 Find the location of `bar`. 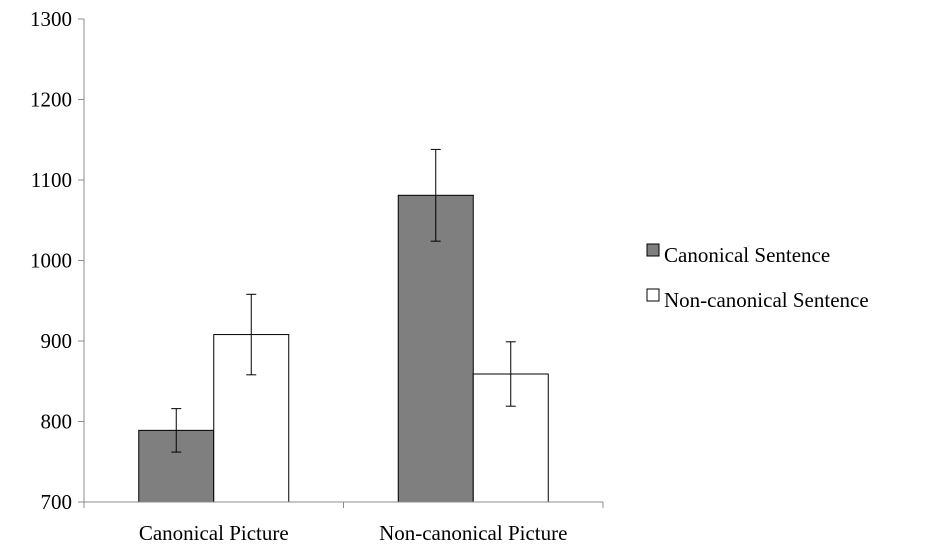

bar is located at coordinates (435, 348).